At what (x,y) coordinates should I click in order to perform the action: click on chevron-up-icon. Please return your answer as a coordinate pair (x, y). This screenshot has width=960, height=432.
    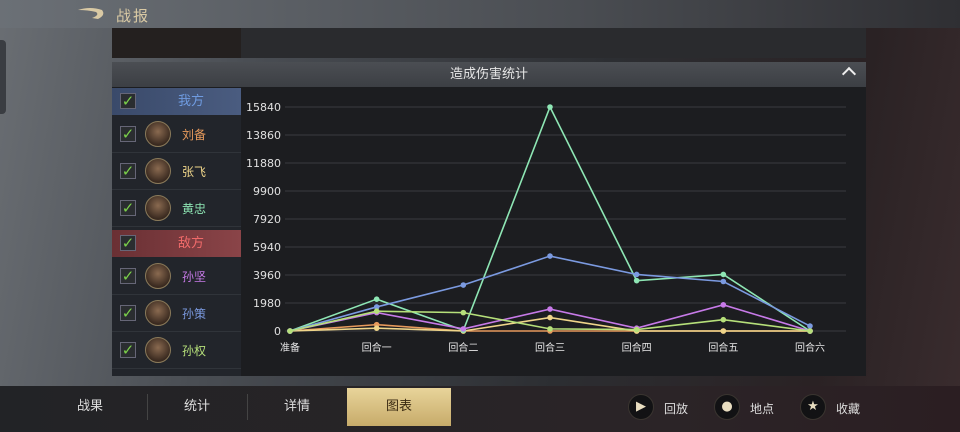
    Looking at the image, I should click on (849, 74).